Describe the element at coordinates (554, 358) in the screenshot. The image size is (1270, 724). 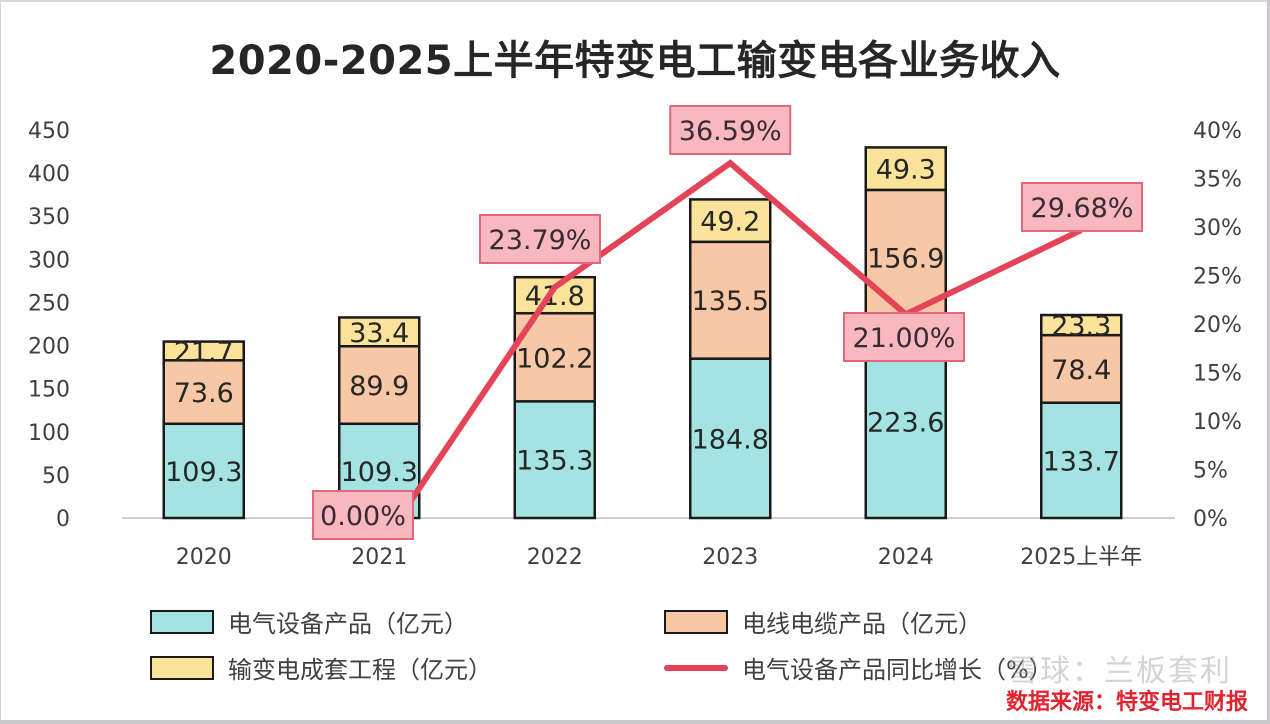
I see `bar-data-label: 102.2` at that location.